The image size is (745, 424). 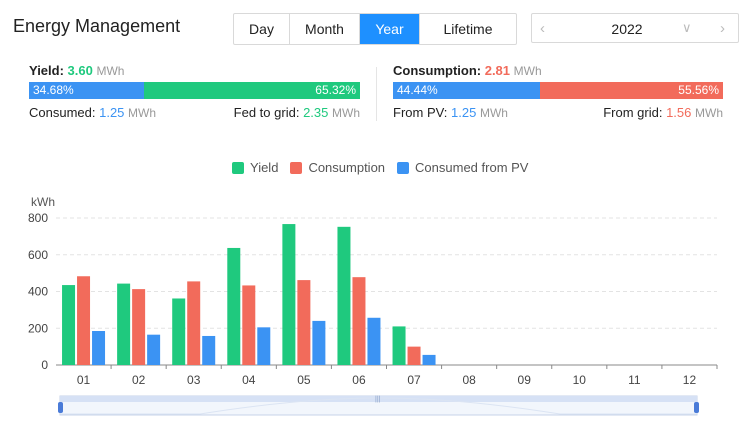 I want to click on period-selector: Day Month Year Lifetime, so click(x=375, y=29).